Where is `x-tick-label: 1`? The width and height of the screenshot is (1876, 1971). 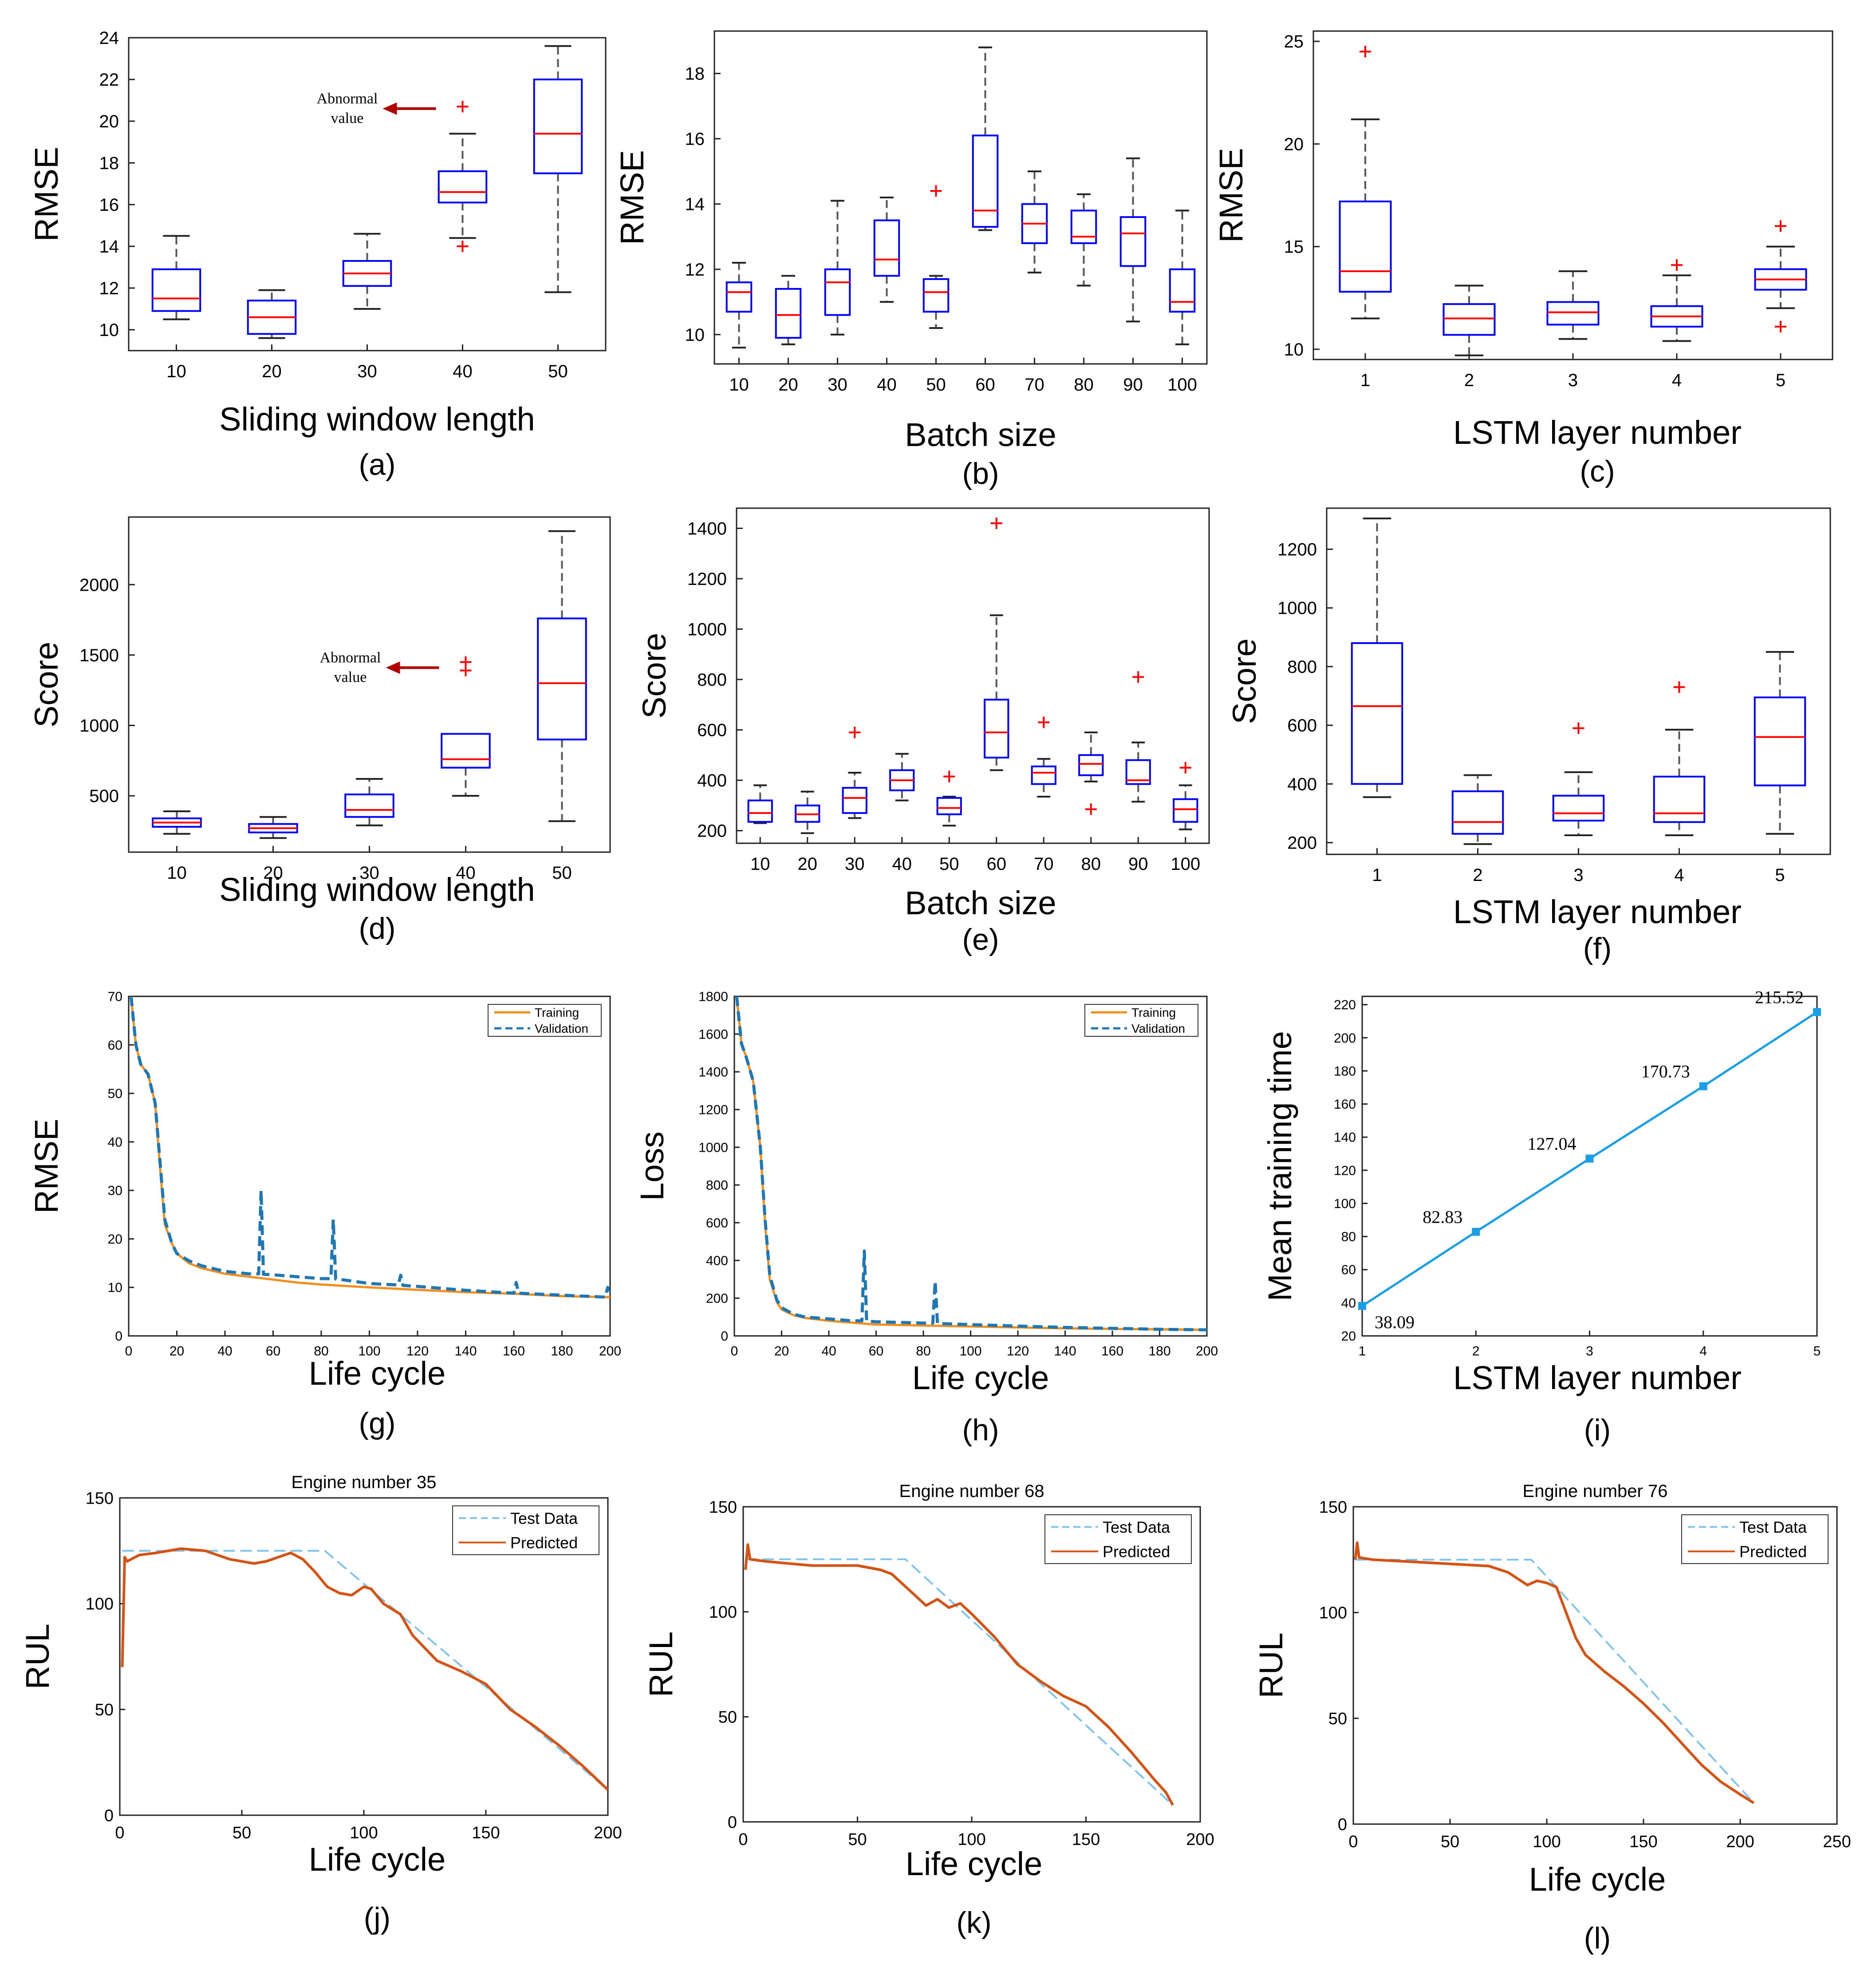 x-tick-label: 1 is located at coordinates (1362, 1351).